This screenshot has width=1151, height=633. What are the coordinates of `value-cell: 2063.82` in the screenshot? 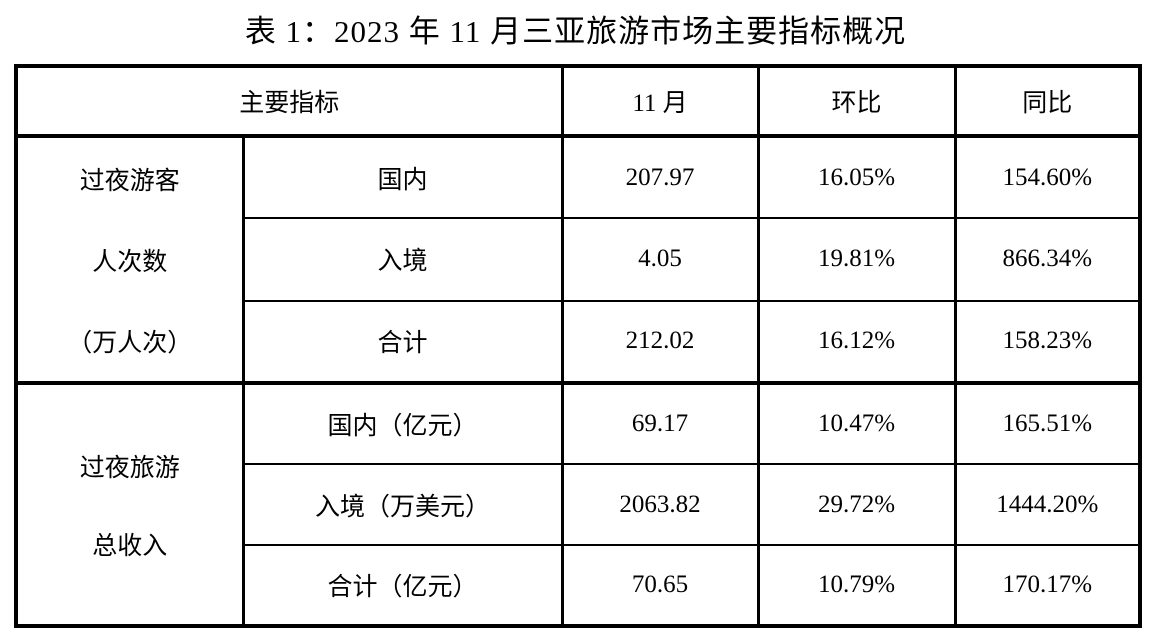 It's located at (660, 505).